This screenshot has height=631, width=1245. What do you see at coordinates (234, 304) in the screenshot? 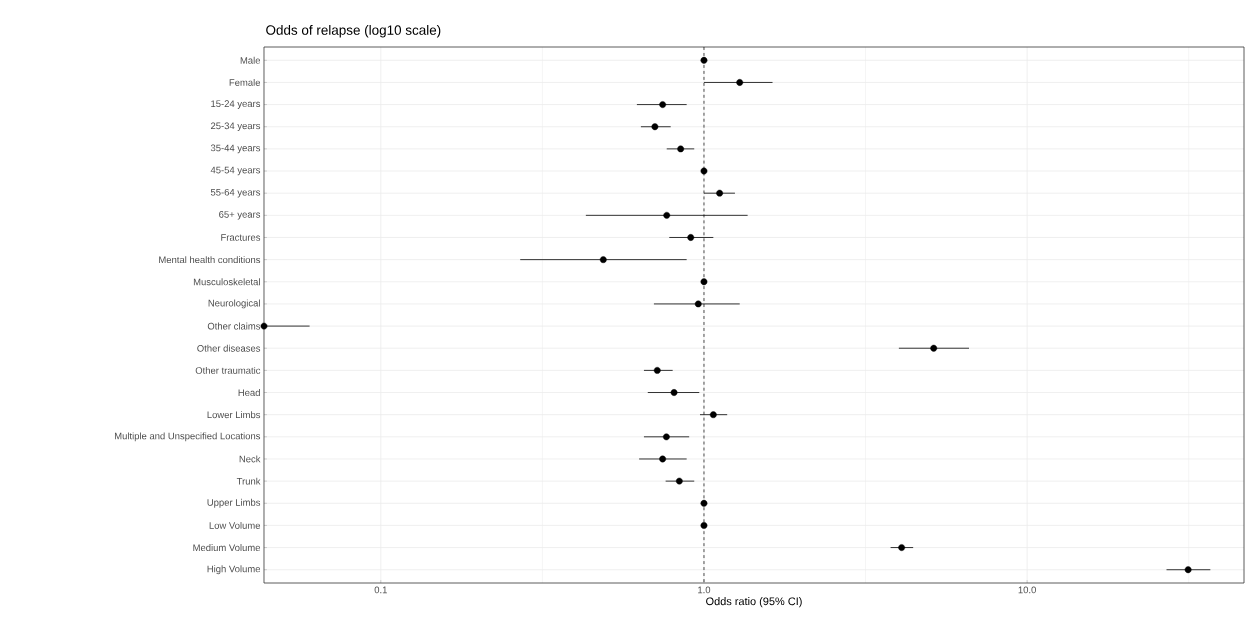
I see `y-tick-label: Neurological` at bounding box center [234, 304].